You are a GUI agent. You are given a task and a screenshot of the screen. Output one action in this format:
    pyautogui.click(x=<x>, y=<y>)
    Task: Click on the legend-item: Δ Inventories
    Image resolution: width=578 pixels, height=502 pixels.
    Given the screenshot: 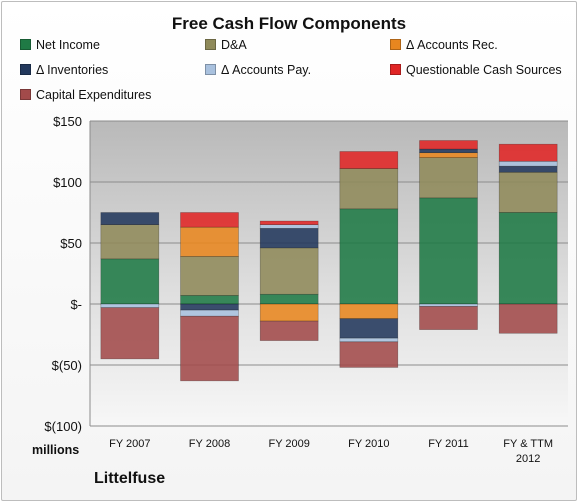 What is the action you would take?
    pyautogui.click(x=64, y=70)
    